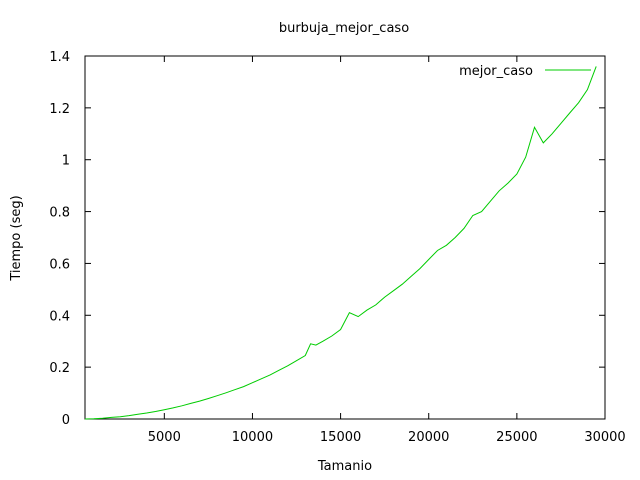 Image resolution: width=640 pixels, height=480 pixels. Describe the element at coordinates (496, 71) in the screenshot. I see `legend-label: mejor_caso` at that location.